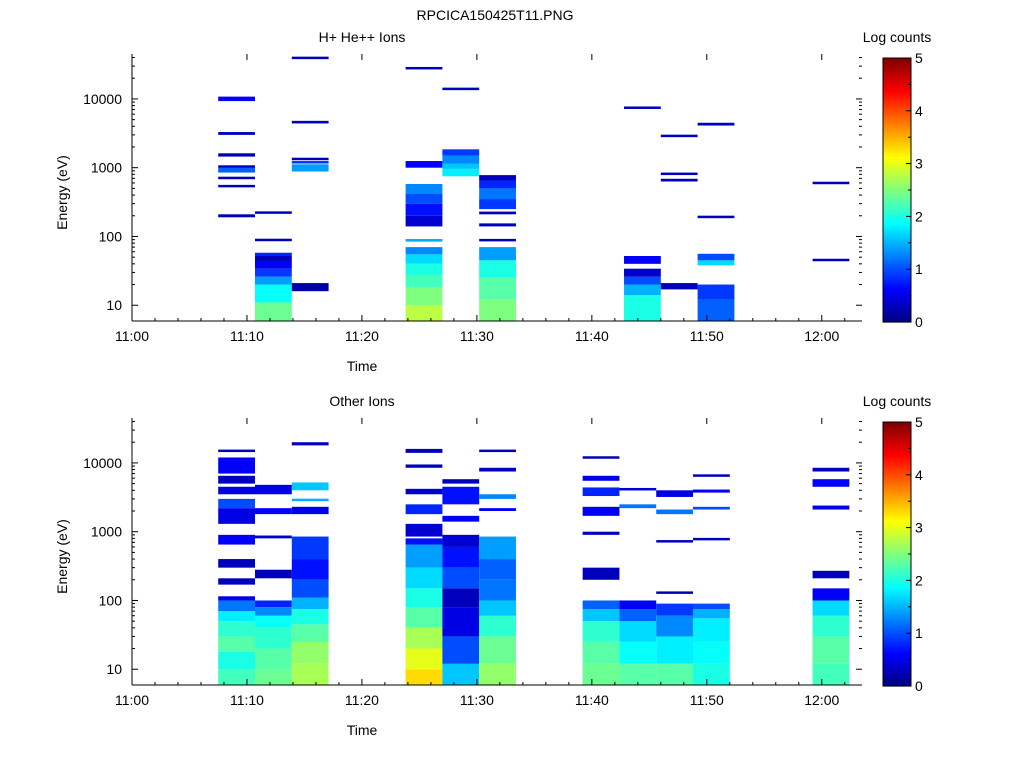 This screenshot has height=768, width=1024. Describe the element at coordinates (114, 669) in the screenshot. I see `y-tick-label: 10` at that location.